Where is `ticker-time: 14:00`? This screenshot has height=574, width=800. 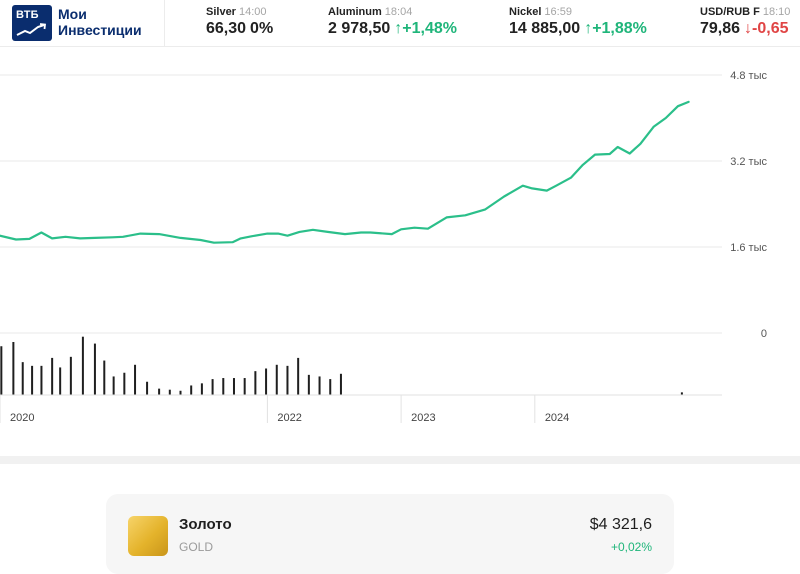
ticker-time: 14:00 is located at coordinates (252, 12).